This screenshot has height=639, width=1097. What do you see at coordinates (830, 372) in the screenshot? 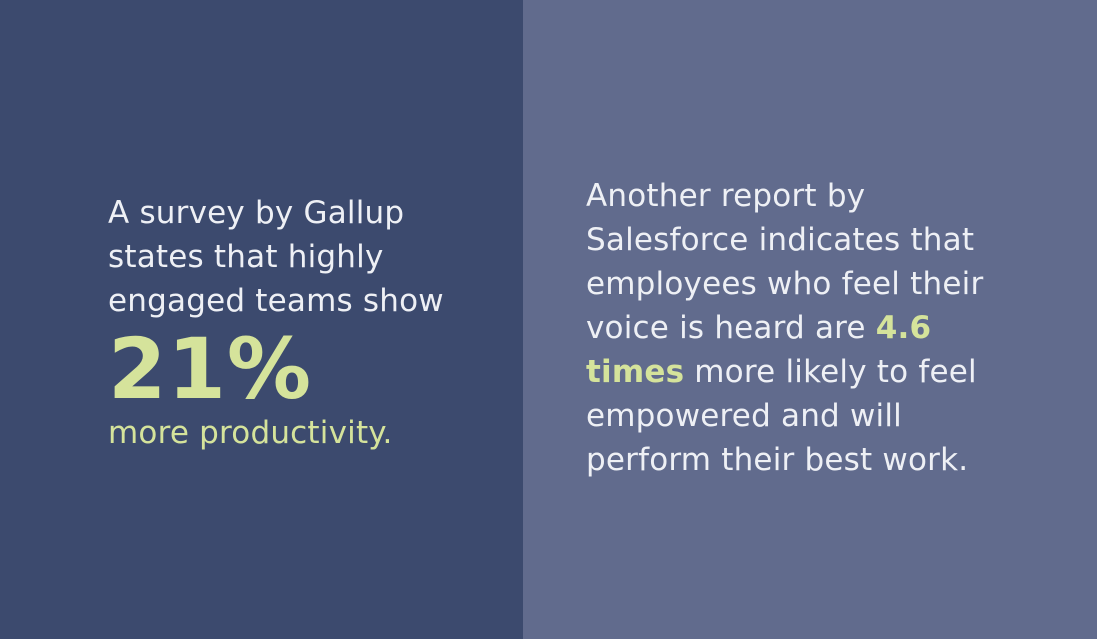
I see `salesforce-line-5-text: more likely to feel` at bounding box center [830, 372].